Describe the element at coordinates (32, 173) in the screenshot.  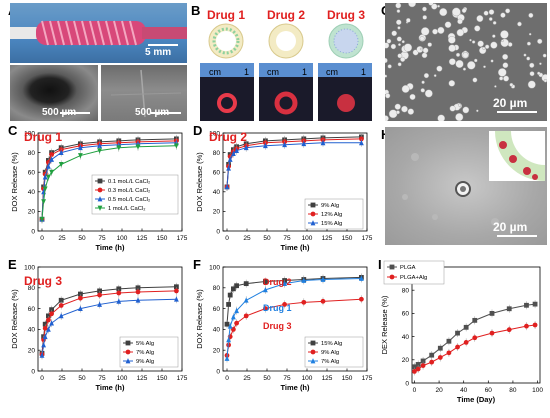
I see `y-tick-label: 60` at that location.